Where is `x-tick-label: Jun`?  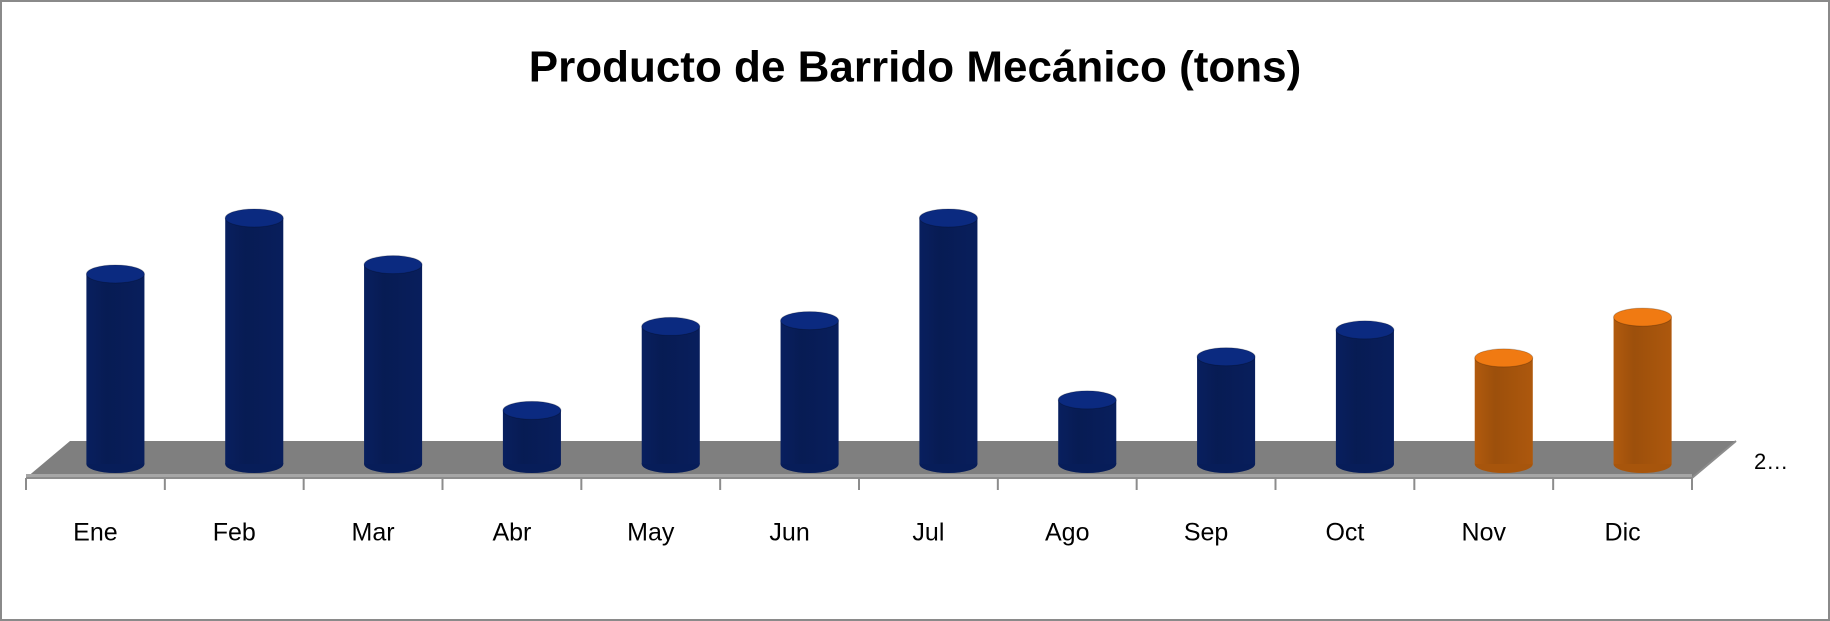 x-tick-label: Jun is located at coordinates (789, 533).